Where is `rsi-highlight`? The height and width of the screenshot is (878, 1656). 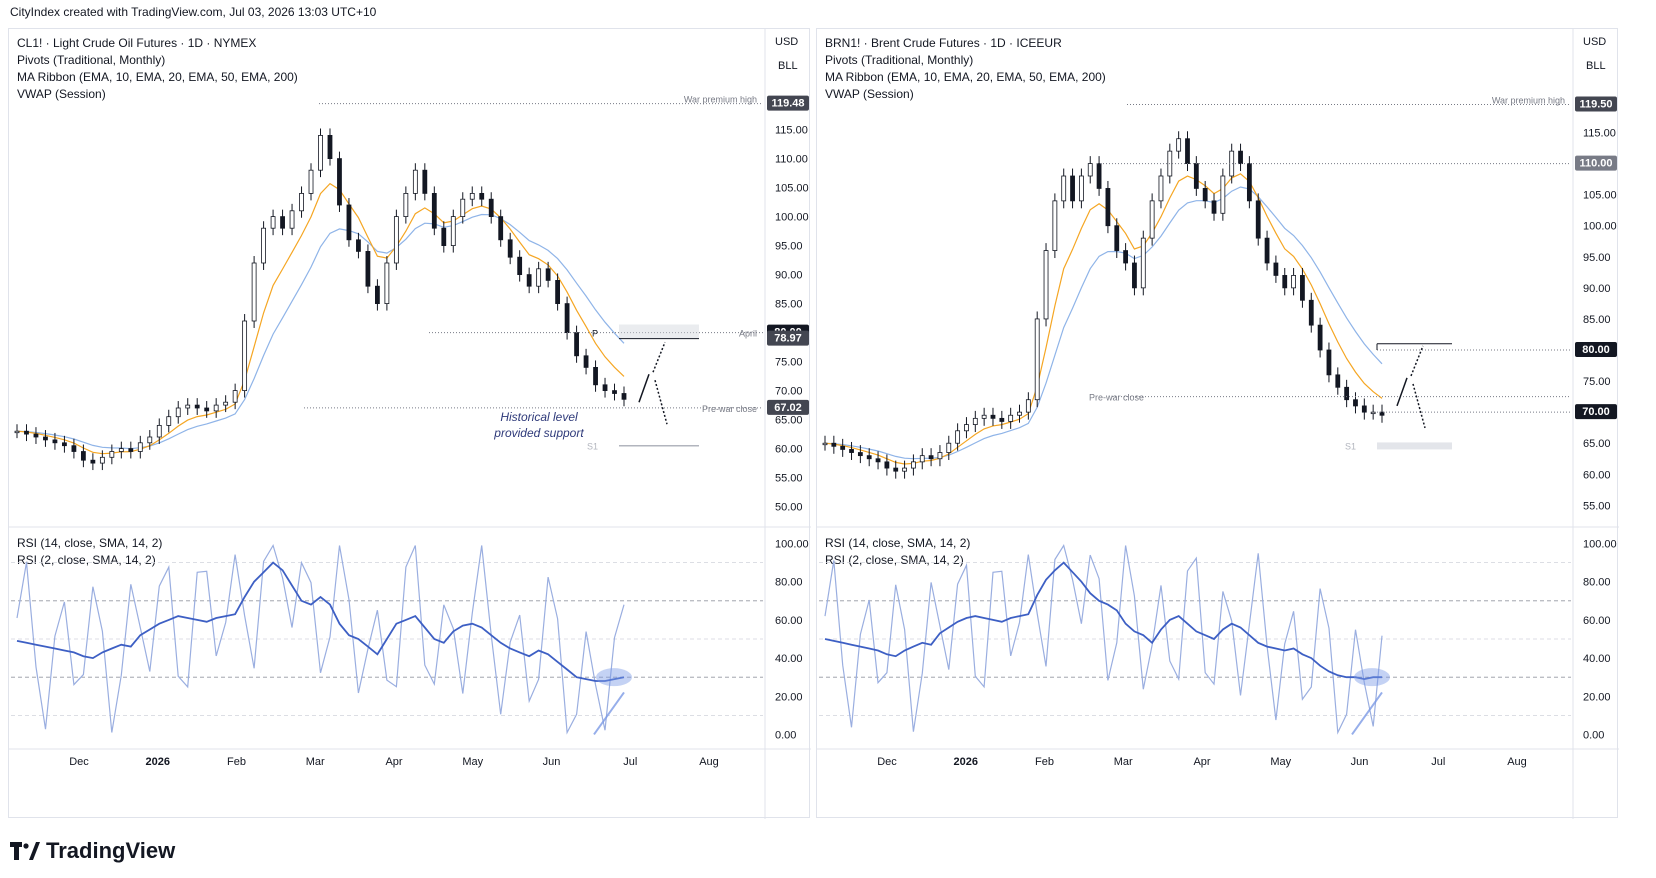
rsi-highlight is located at coordinates (1372, 677).